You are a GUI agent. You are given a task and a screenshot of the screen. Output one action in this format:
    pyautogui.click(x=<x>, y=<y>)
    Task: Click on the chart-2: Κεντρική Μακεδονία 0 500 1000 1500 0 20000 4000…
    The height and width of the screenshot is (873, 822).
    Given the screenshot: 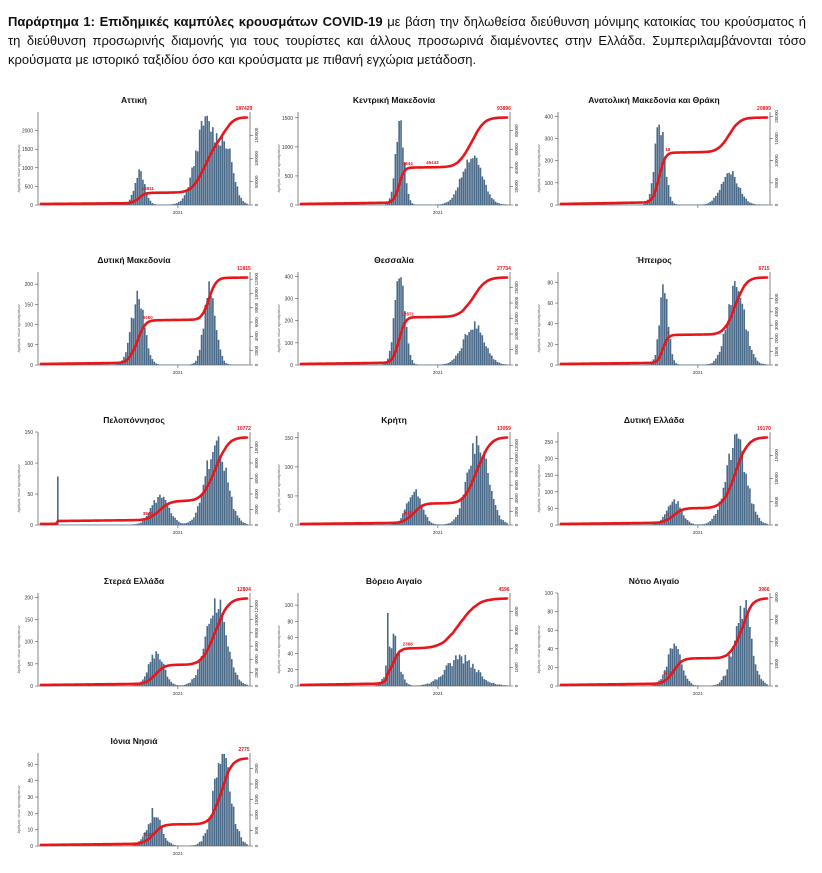 What is the action you would take?
    pyautogui.click(x=397, y=155)
    